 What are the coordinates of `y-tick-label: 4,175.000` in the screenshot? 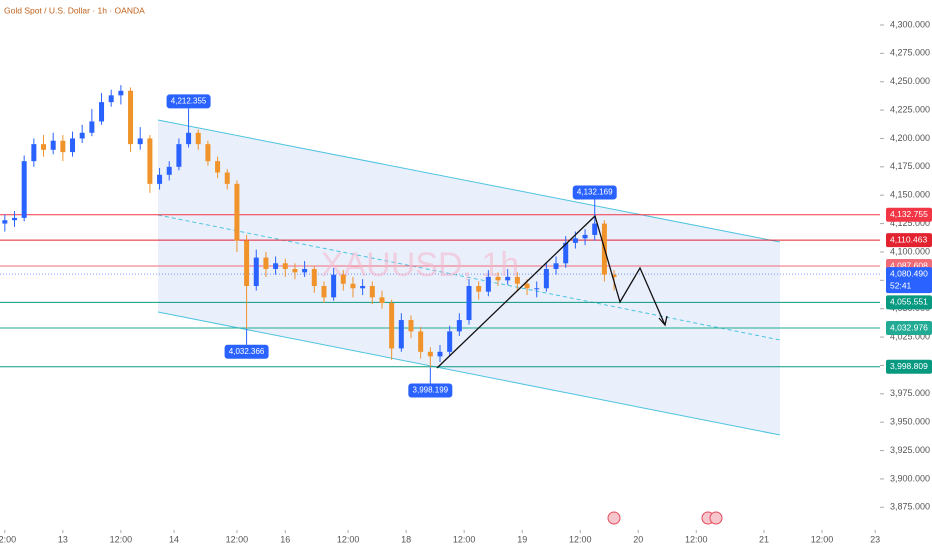 It's located at (910, 166).